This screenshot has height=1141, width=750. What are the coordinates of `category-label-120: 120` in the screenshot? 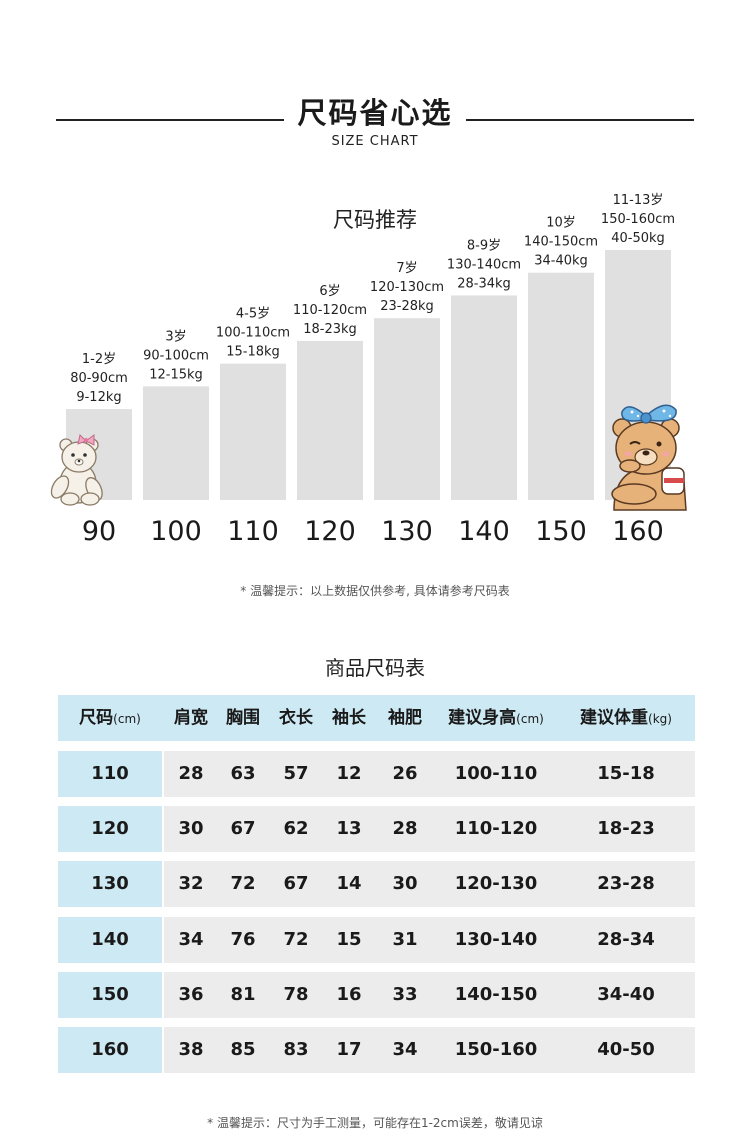 It's located at (330, 531).